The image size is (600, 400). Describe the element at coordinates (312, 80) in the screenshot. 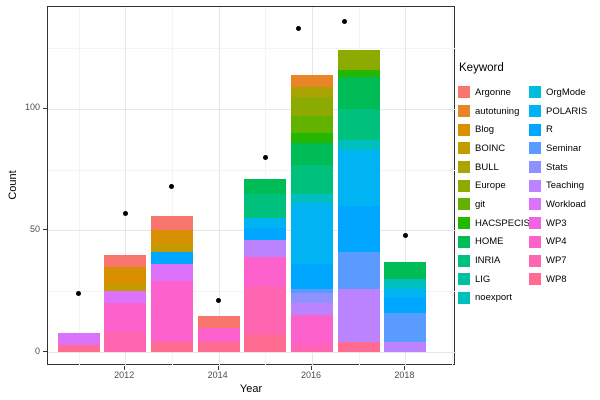

I see `bar-segment-autotuning` at that location.